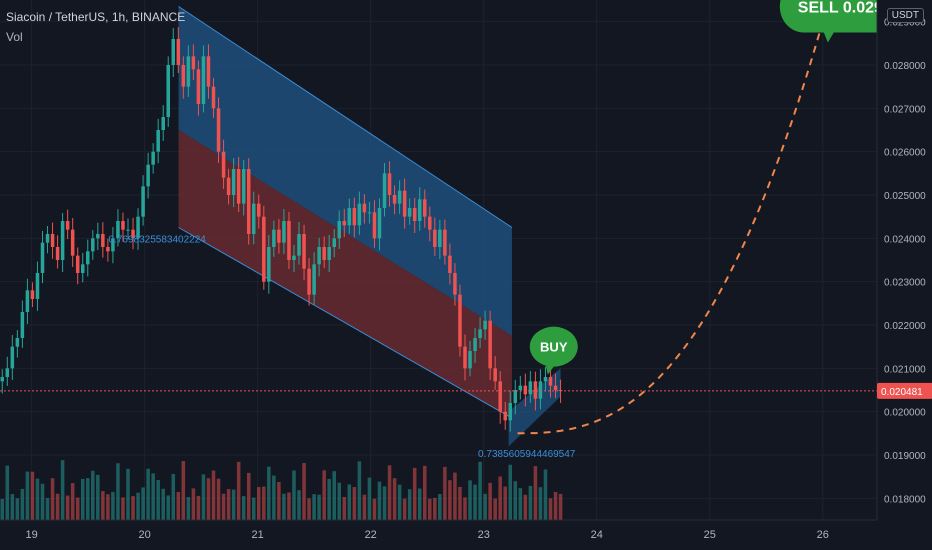 This screenshot has height=550, width=932. I want to click on price-tick-label: 0.029000, so click(905, 23).